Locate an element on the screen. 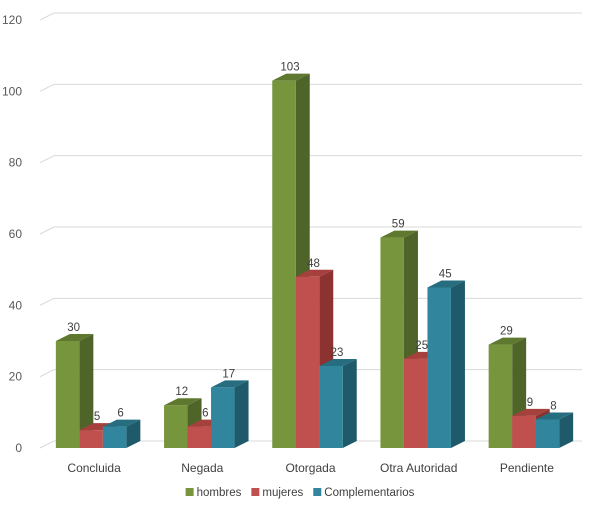 This screenshot has width=600, height=507. category-label-pendiente: Pendiente is located at coordinates (527, 468).